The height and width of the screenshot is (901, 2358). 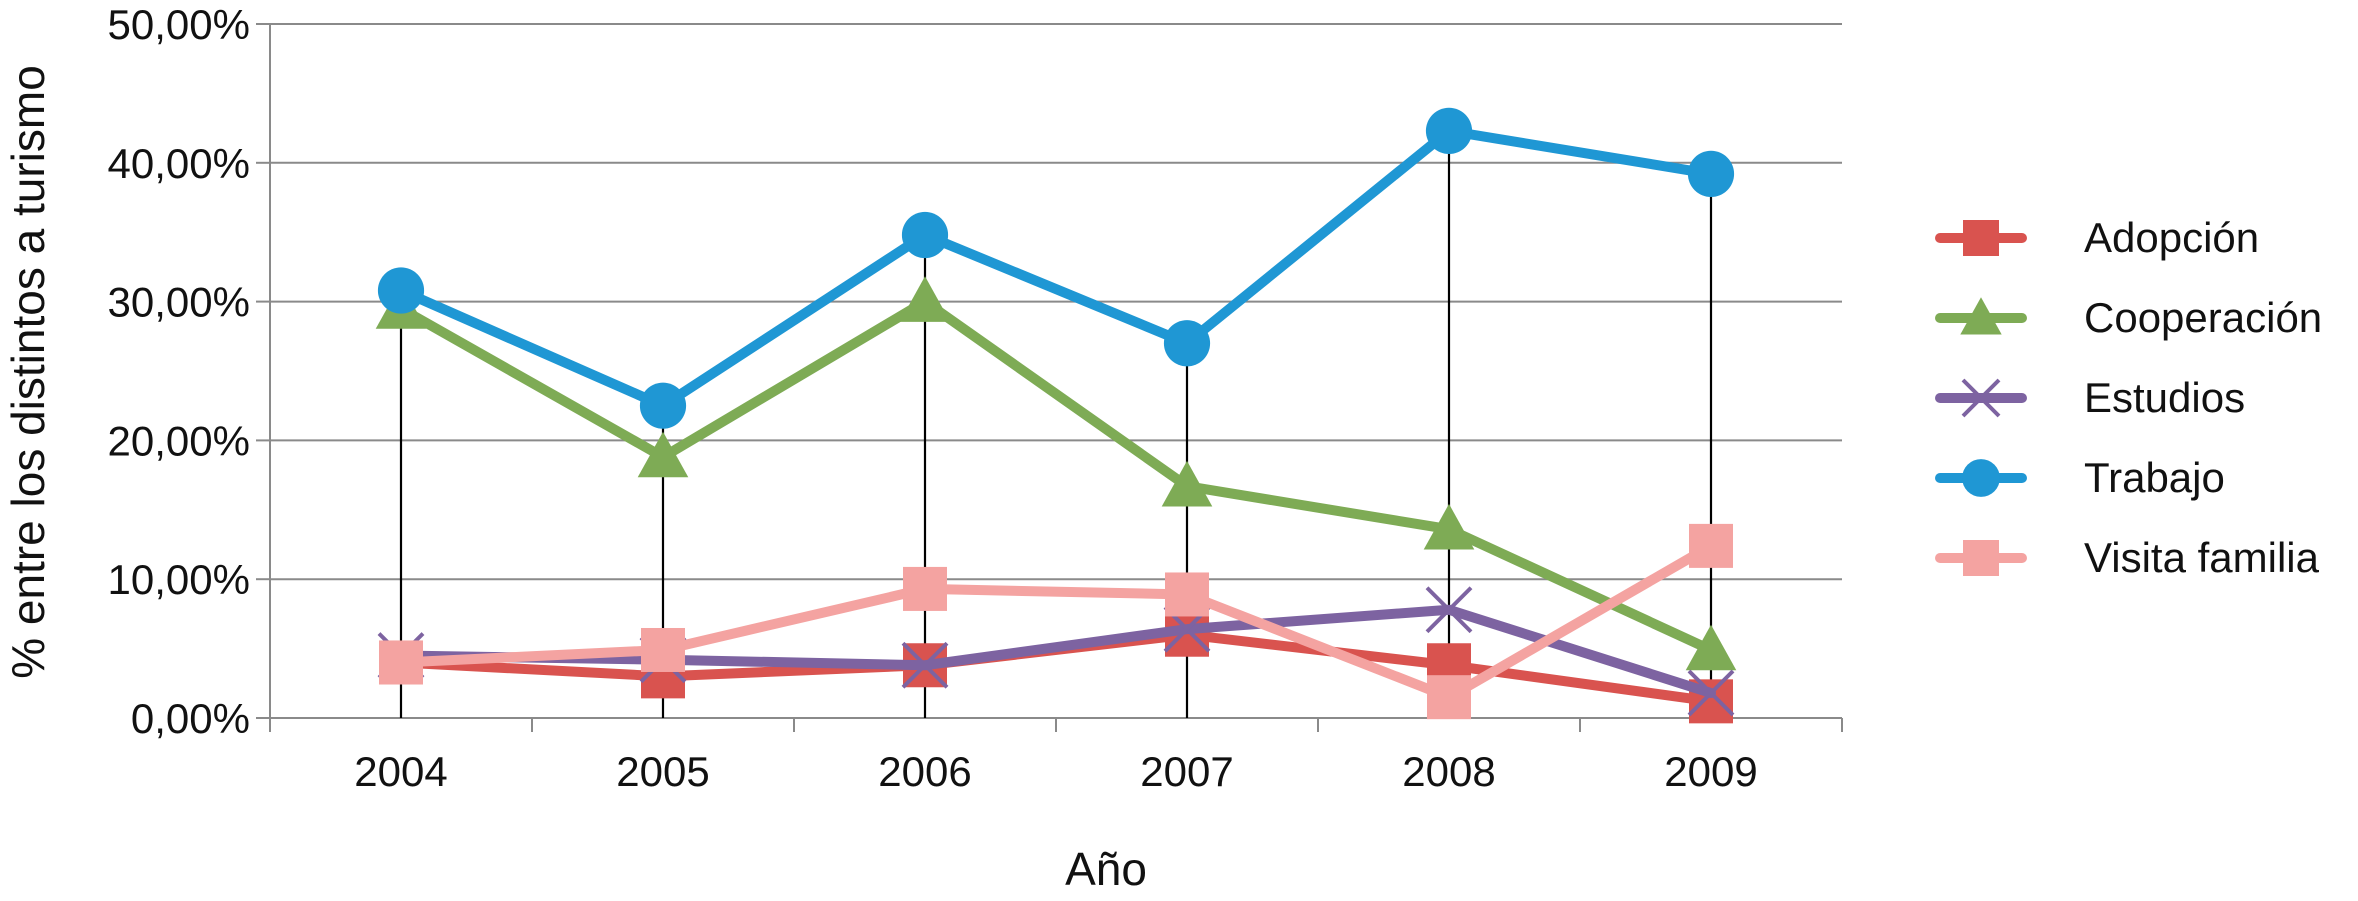 What do you see at coordinates (179, 302) in the screenshot?
I see `y-tick-label: 30,00%` at bounding box center [179, 302].